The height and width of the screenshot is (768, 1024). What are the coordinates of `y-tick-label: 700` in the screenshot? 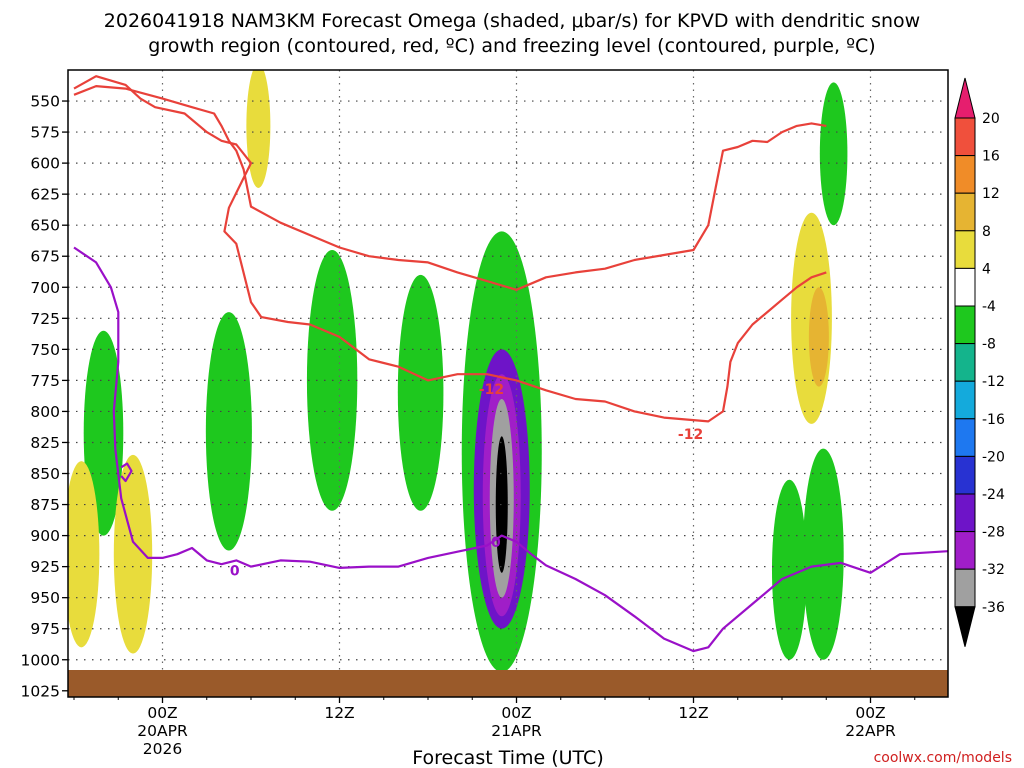 It's located at (45, 288).